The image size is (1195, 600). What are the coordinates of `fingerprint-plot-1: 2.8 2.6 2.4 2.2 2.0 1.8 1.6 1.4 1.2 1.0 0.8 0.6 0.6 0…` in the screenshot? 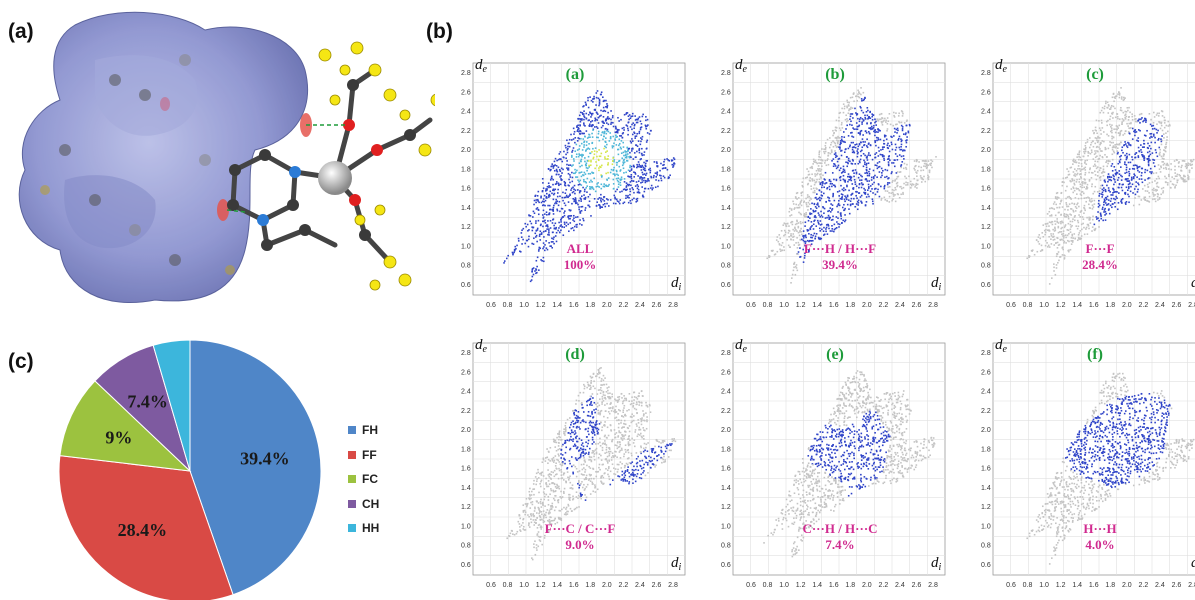 It's located at (573, 183).